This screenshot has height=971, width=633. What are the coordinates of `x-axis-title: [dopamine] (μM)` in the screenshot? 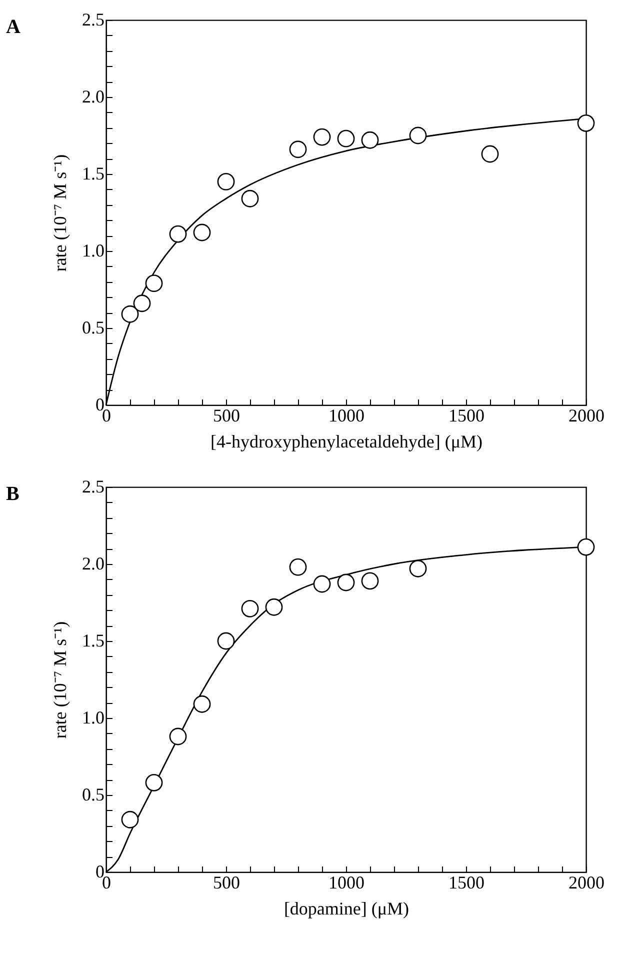 It's located at (347, 908).